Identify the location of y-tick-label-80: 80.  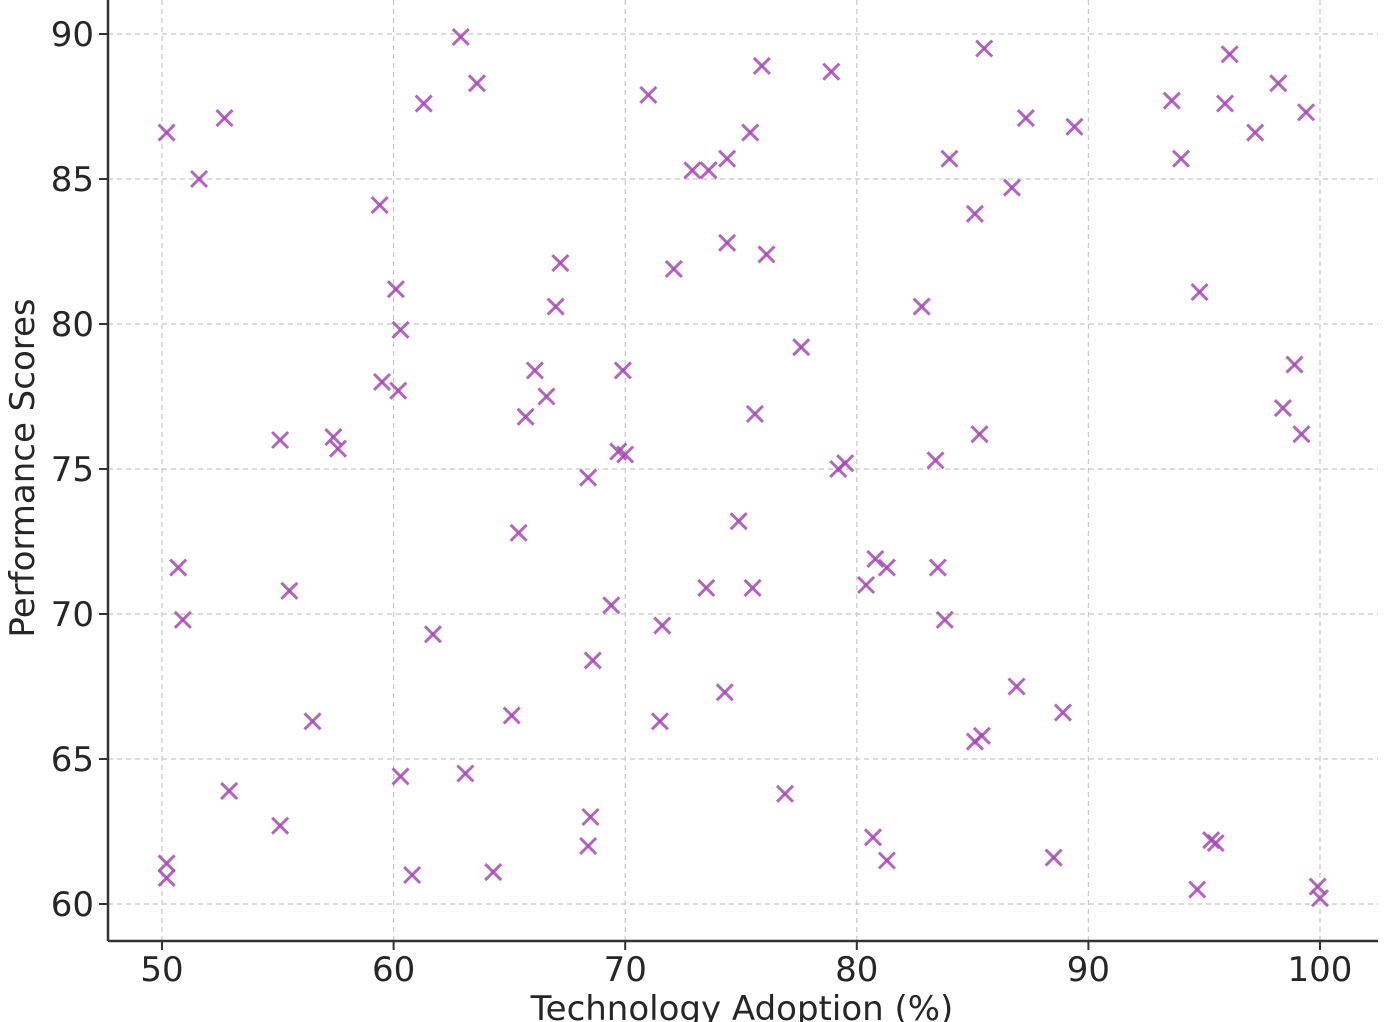
(72, 325).